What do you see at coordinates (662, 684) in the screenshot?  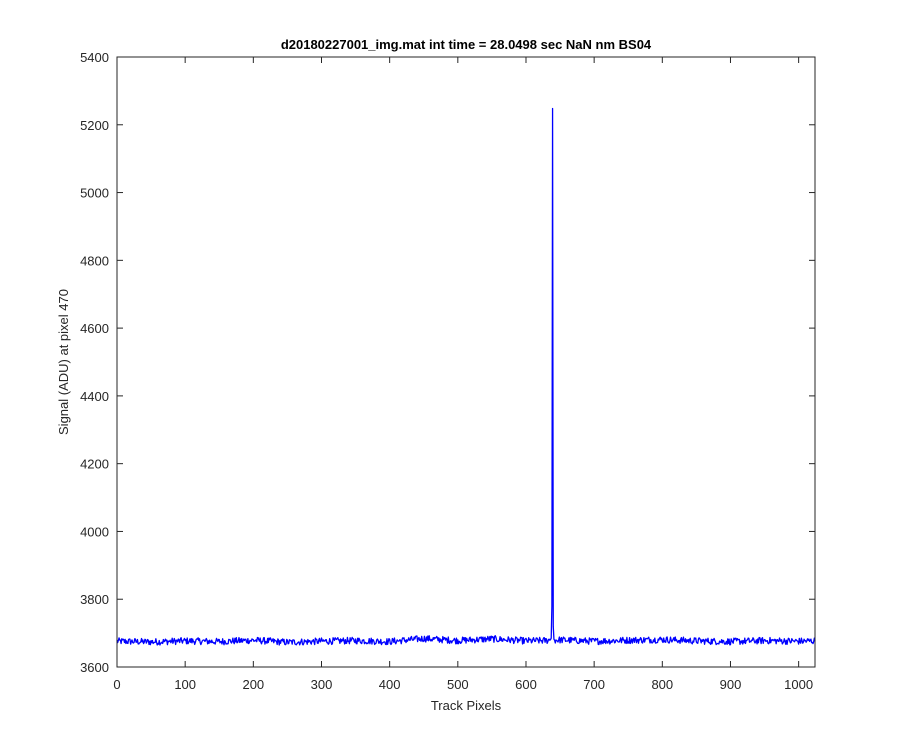 I see `x-tick-label: 800` at bounding box center [662, 684].